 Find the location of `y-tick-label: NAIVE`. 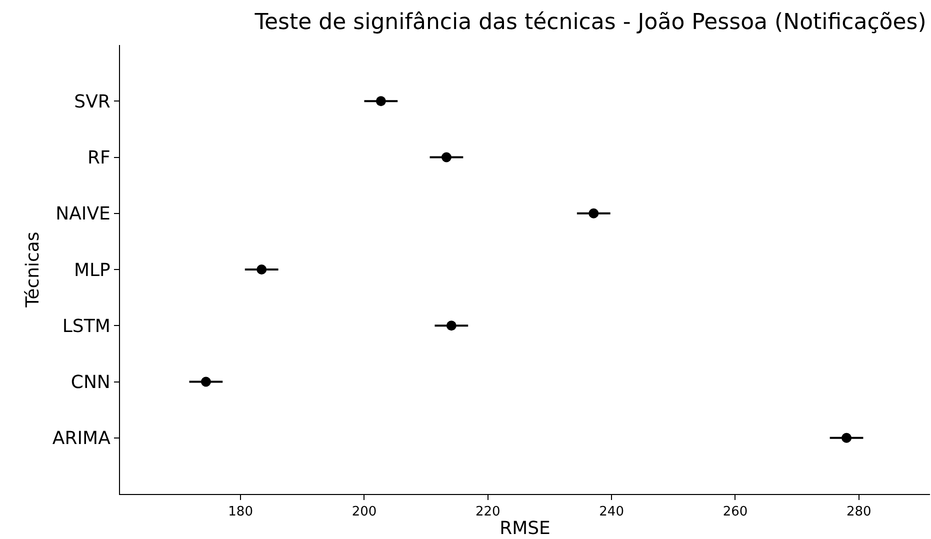

y-tick-label: NAIVE is located at coordinates (83, 214).